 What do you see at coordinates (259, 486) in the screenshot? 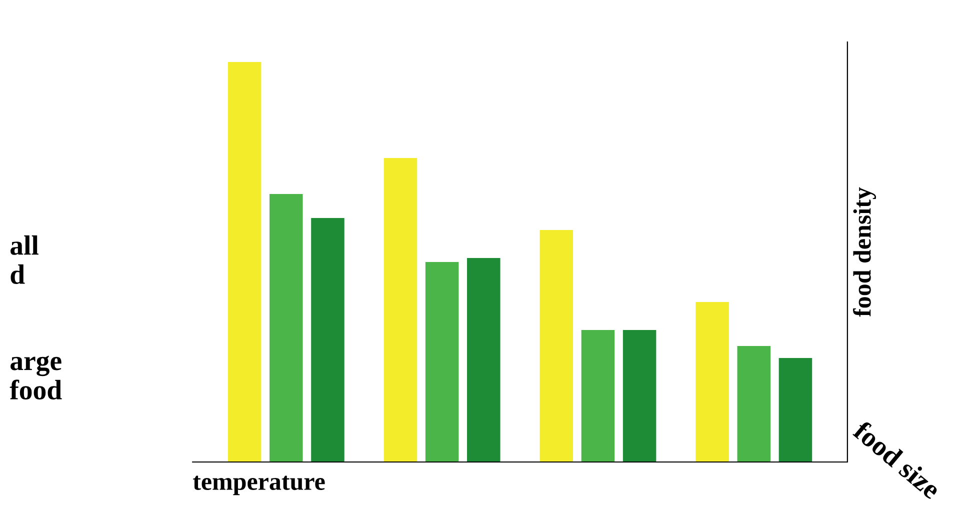
I see `x-axis-title: temperature` at bounding box center [259, 486].